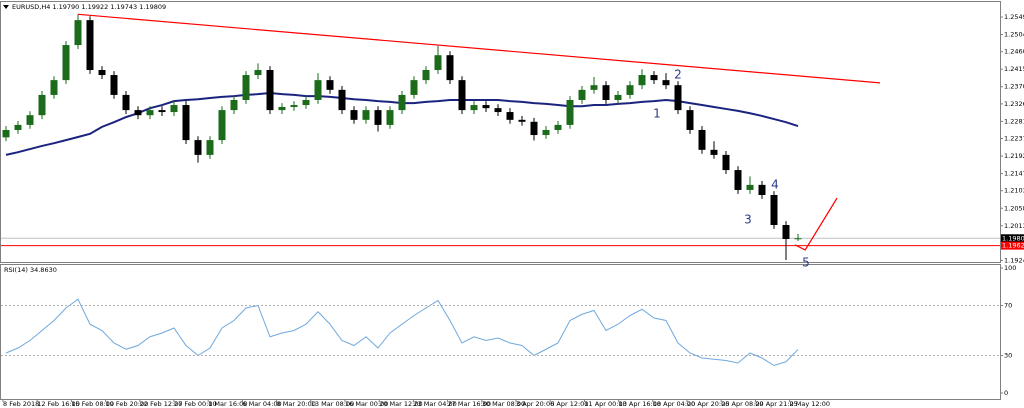 The height and width of the screenshot is (408, 1024). What do you see at coordinates (1014, 174) in the screenshot?
I see `y-tick-label: 1.21470` at bounding box center [1014, 174].